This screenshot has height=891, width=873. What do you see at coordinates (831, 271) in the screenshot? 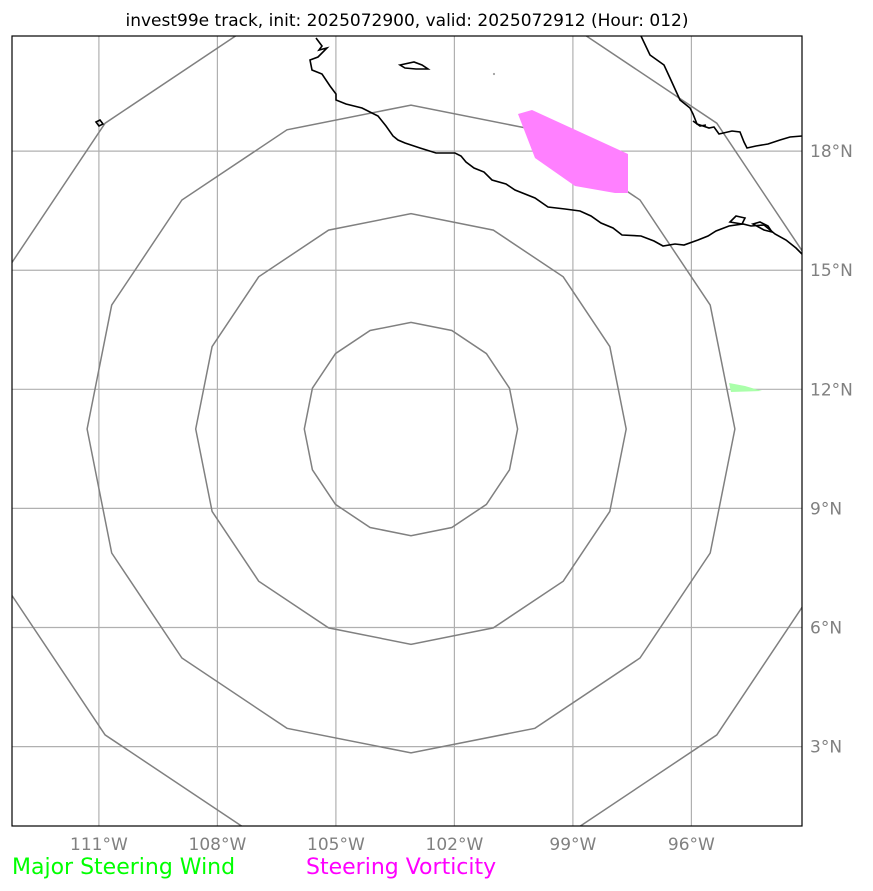
I see `lat-tick-label: 15°N` at bounding box center [831, 271].